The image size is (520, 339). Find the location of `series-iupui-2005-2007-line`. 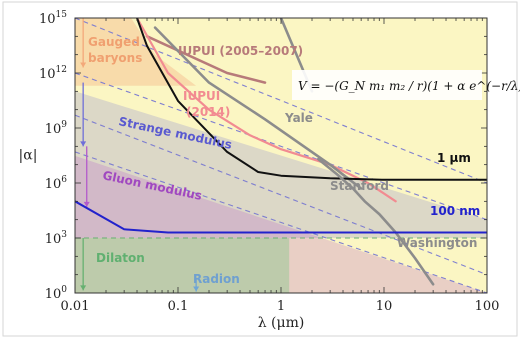

series-iupui-2005-2007-line is located at coordinates (206, 59).